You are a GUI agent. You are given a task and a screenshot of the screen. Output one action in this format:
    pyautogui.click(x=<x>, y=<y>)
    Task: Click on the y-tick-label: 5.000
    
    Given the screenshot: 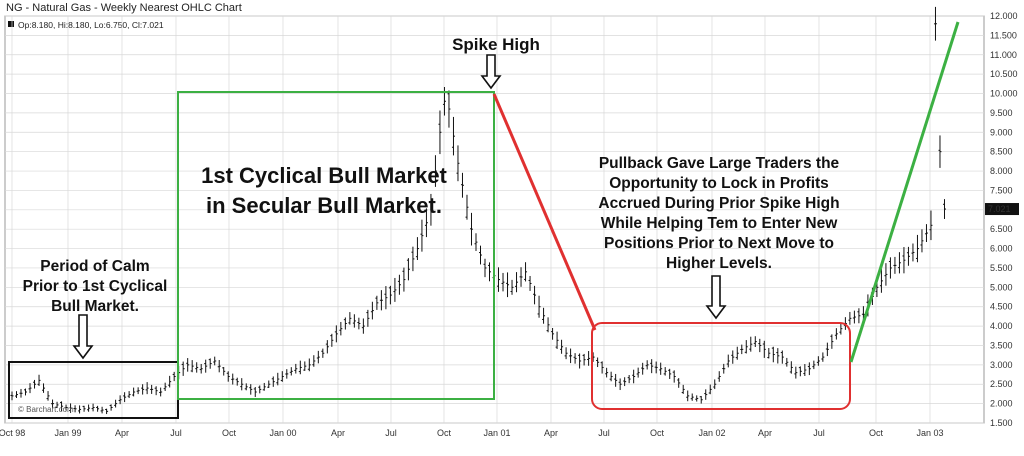 What is the action you would take?
    pyautogui.click(x=1001, y=287)
    